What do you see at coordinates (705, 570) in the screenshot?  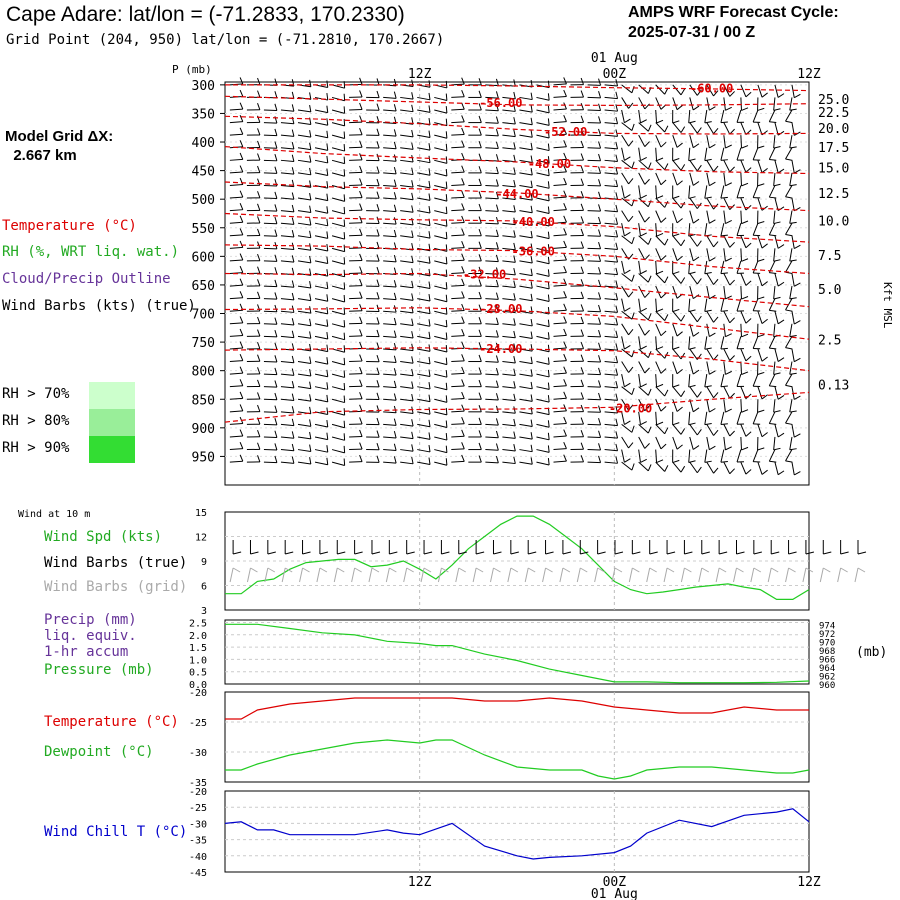 I see `wind10-grid-barb-flag` at bounding box center [705, 570].